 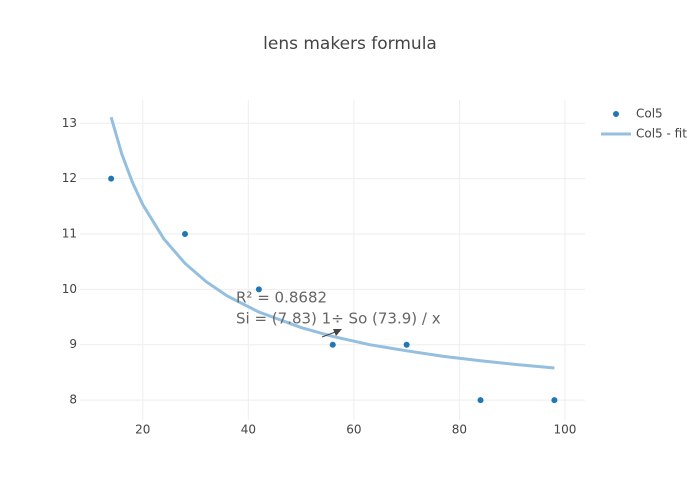 What do you see at coordinates (69, 233) in the screenshot?
I see `y-tick-label: 11` at bounding box center [69, 233].